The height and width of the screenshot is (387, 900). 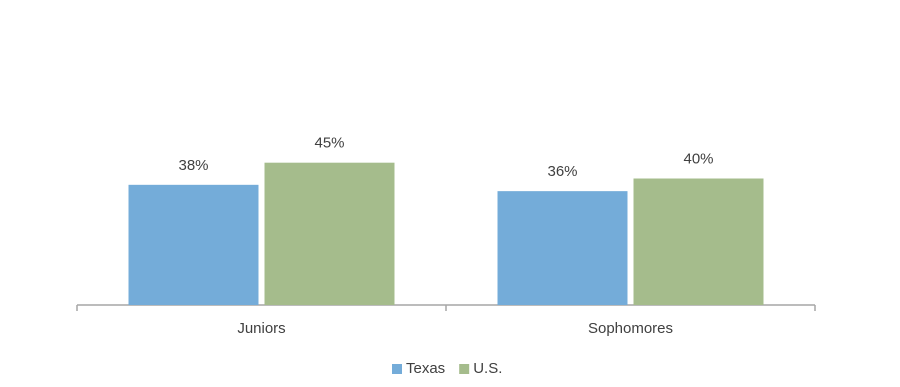 I want to click on value-label: 36%, so click(x=562, y=171).